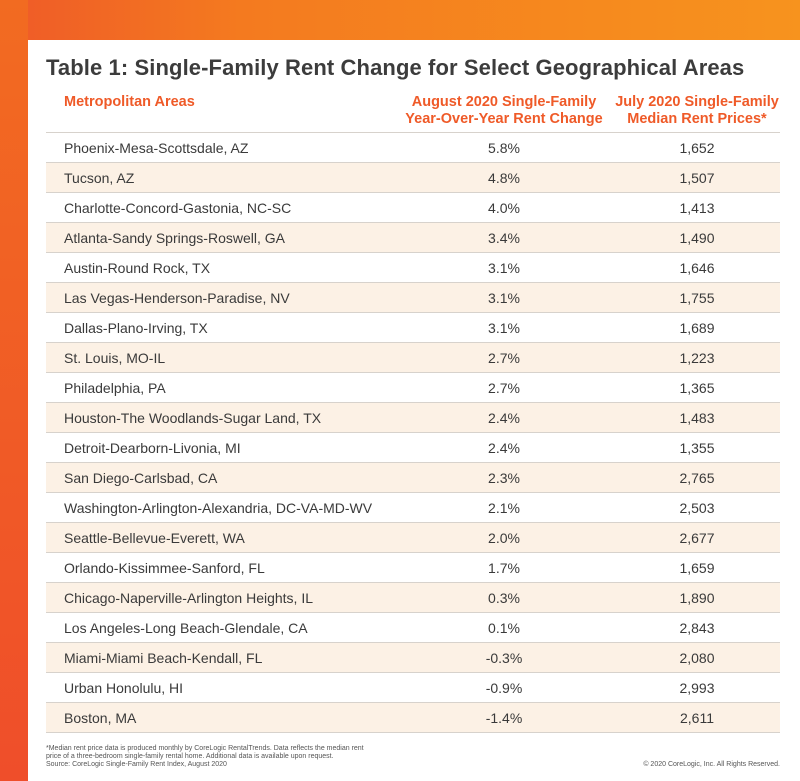 This screenshot has width=800, height=781. Describe the element at coordinates (220, 297) in the screenshot. I see `cell-metropolitan-area: Las Vegas-Henderson-Paradise, NV` at that location.